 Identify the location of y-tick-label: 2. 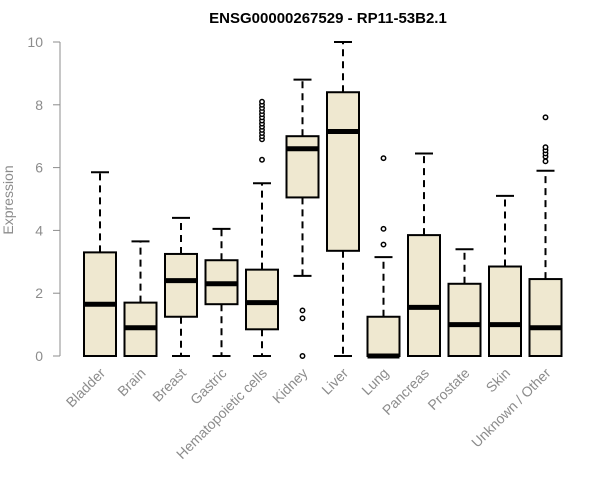
(39, 293).